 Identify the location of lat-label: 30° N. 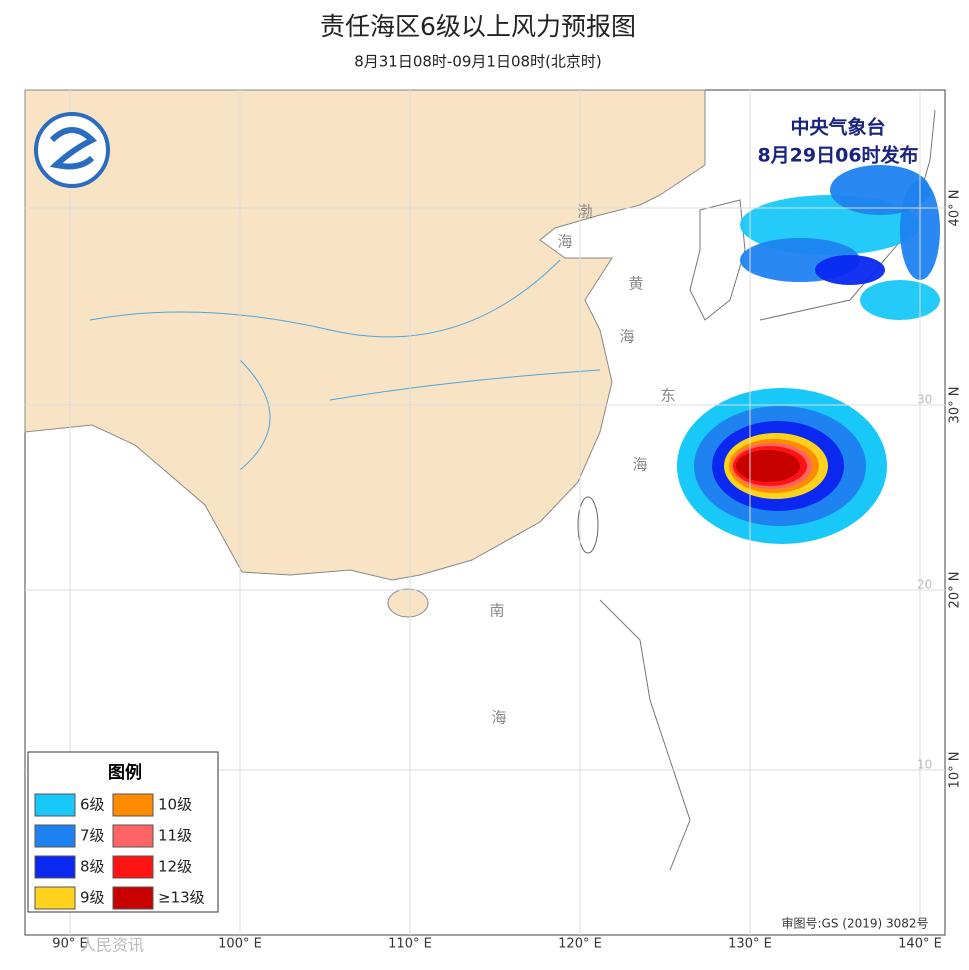
(955, 405).